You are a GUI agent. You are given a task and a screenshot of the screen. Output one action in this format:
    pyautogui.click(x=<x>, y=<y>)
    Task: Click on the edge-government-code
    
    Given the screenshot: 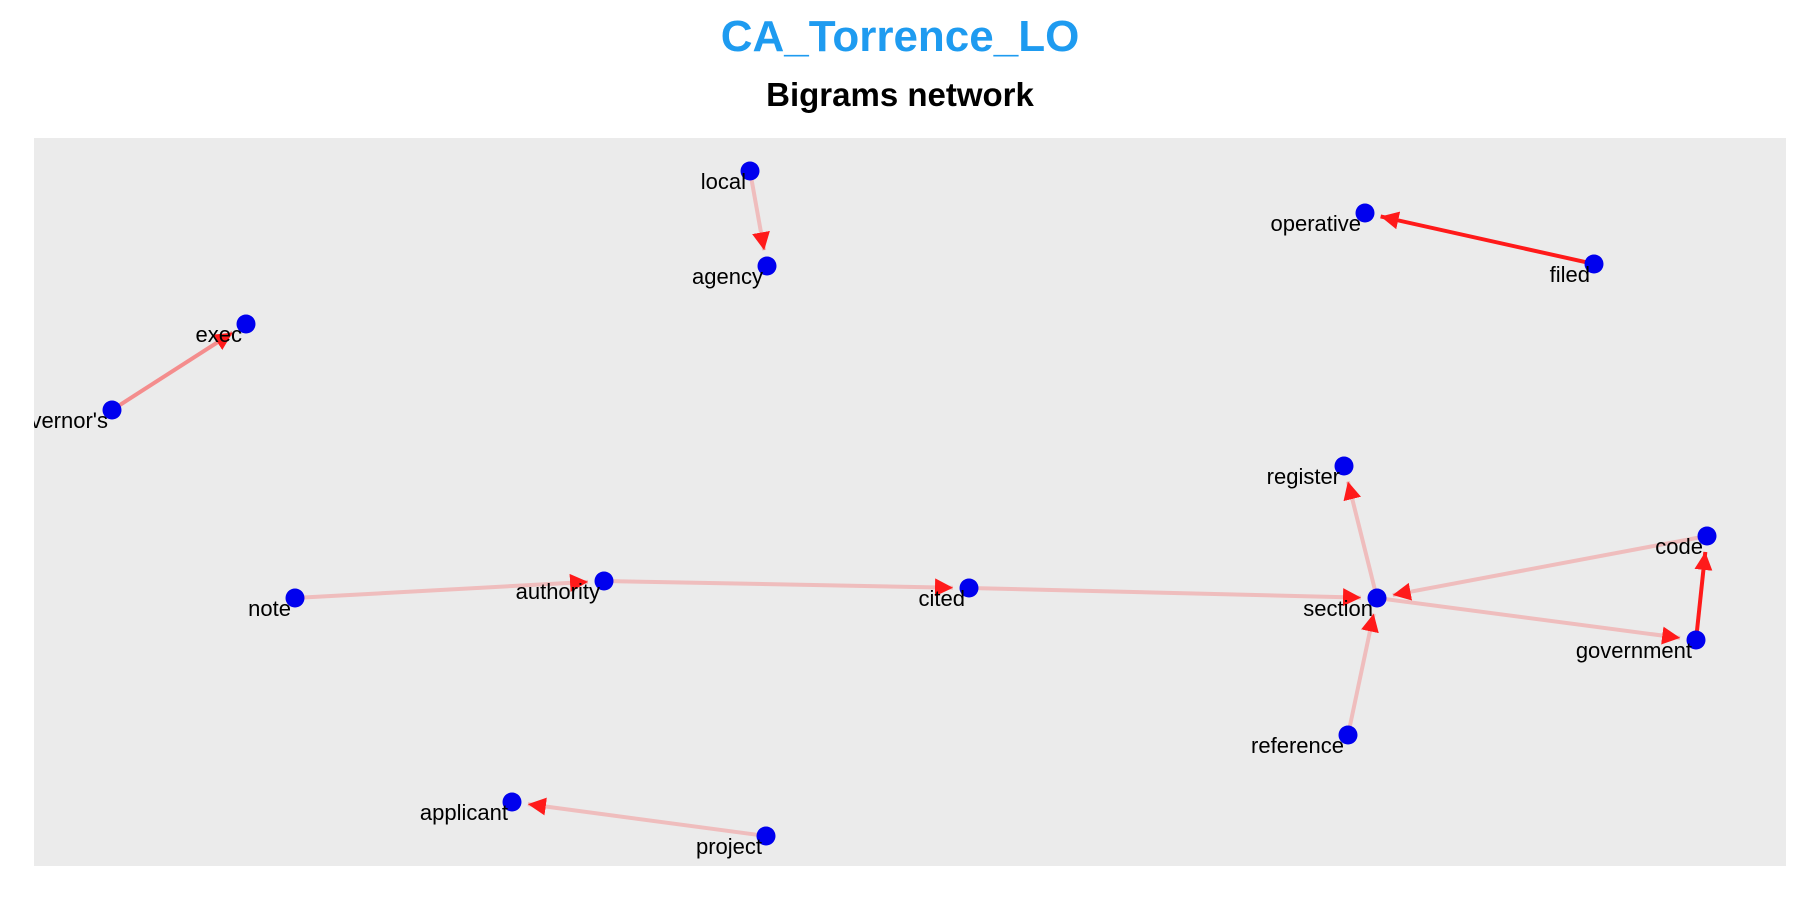 What is the action you would take?
    pyautogui.click(x=1703, y=593)
    